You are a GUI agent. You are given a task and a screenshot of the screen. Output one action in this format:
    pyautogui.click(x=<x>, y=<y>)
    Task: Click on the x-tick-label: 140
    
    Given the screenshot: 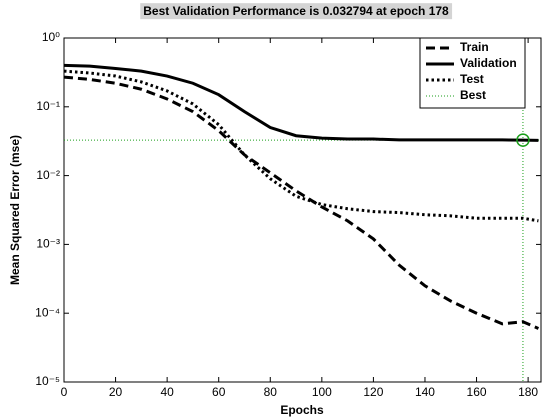 What is the action you would take?
    pyautogui.click(x=425, y=392)
    